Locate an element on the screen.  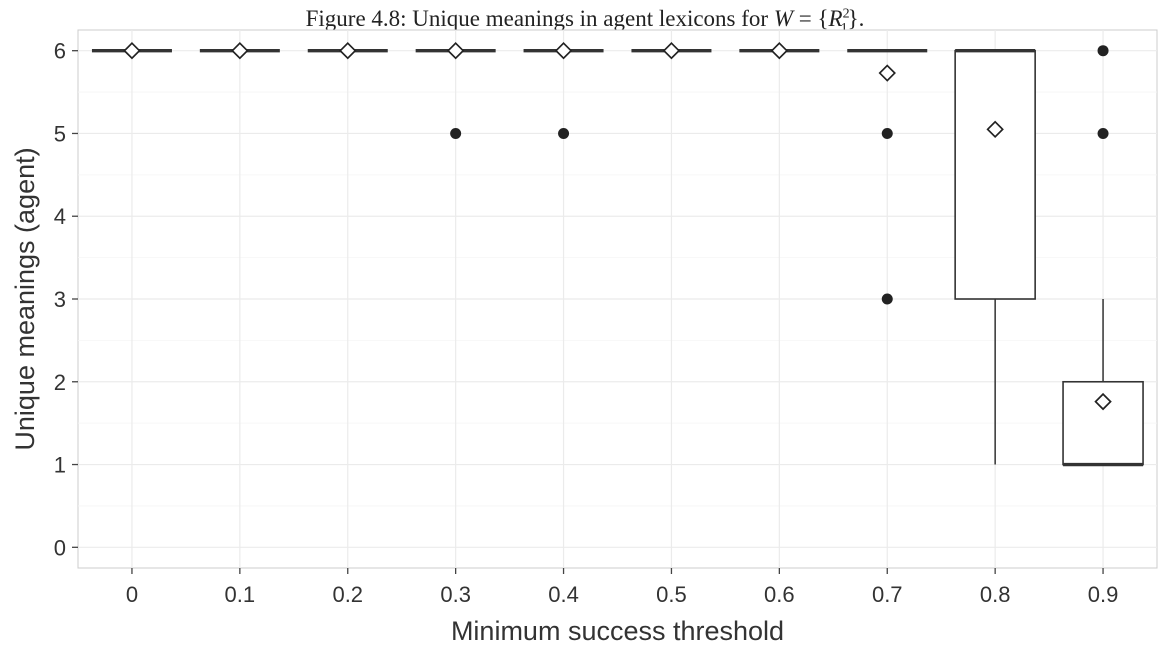
caption-math-equals: = { is located at coordinates (811, 18).